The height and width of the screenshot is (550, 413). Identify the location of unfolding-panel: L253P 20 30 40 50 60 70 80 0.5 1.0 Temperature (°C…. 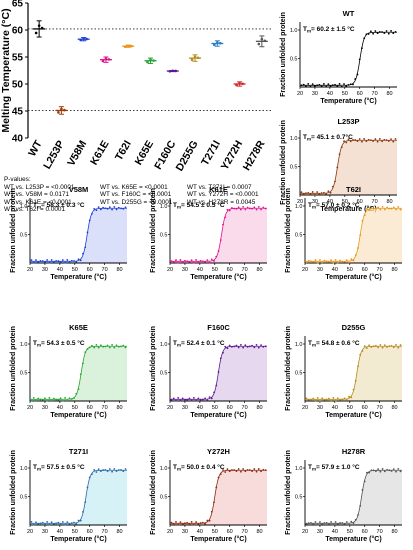
(338, 165).